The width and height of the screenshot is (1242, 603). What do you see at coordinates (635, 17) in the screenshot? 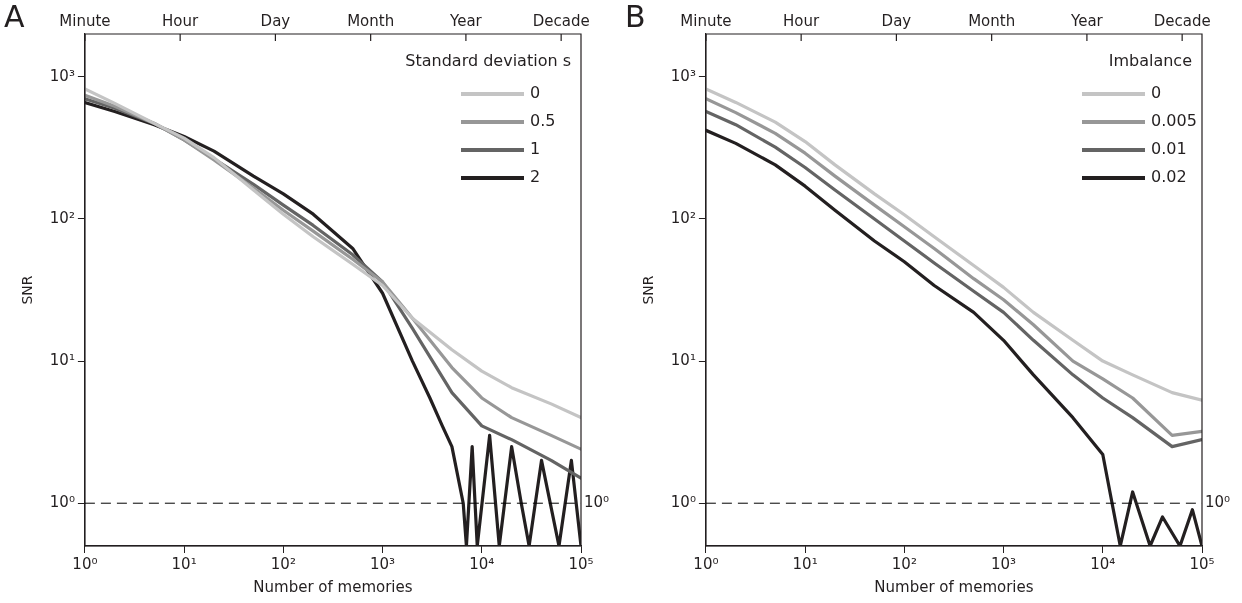
I see `chart-title: B` at bounding box center [635, 17].